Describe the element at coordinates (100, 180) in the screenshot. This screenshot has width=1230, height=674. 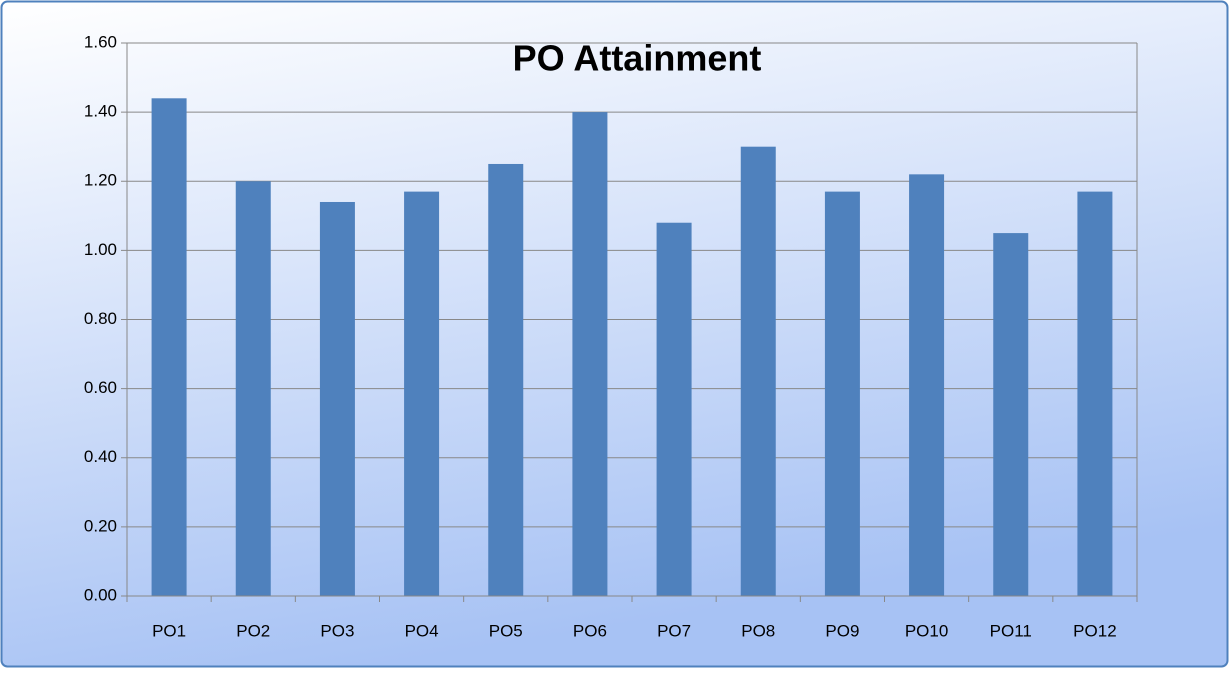
I see `y-tick-label: 1.20` at that location.